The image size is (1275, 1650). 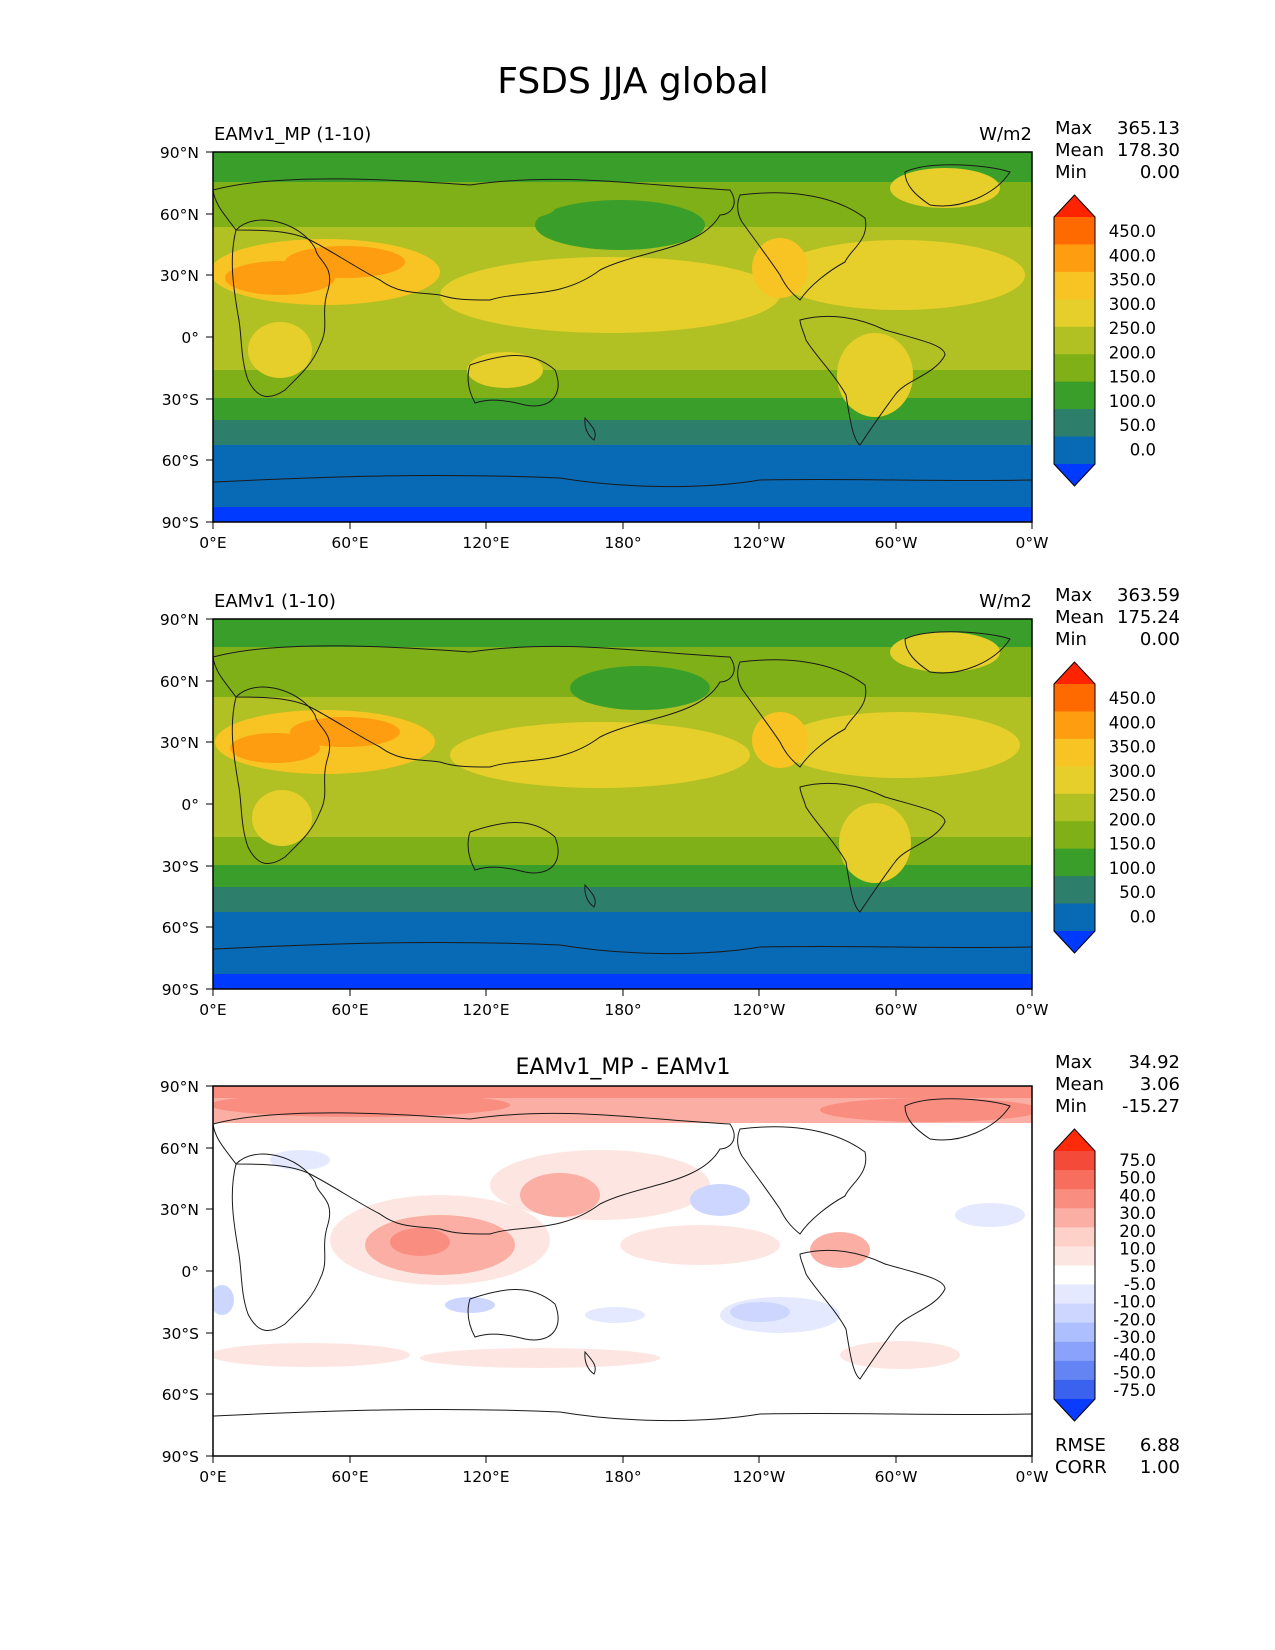 I want to click on stat-value: 6.88, so click(x=1160, y=1445).